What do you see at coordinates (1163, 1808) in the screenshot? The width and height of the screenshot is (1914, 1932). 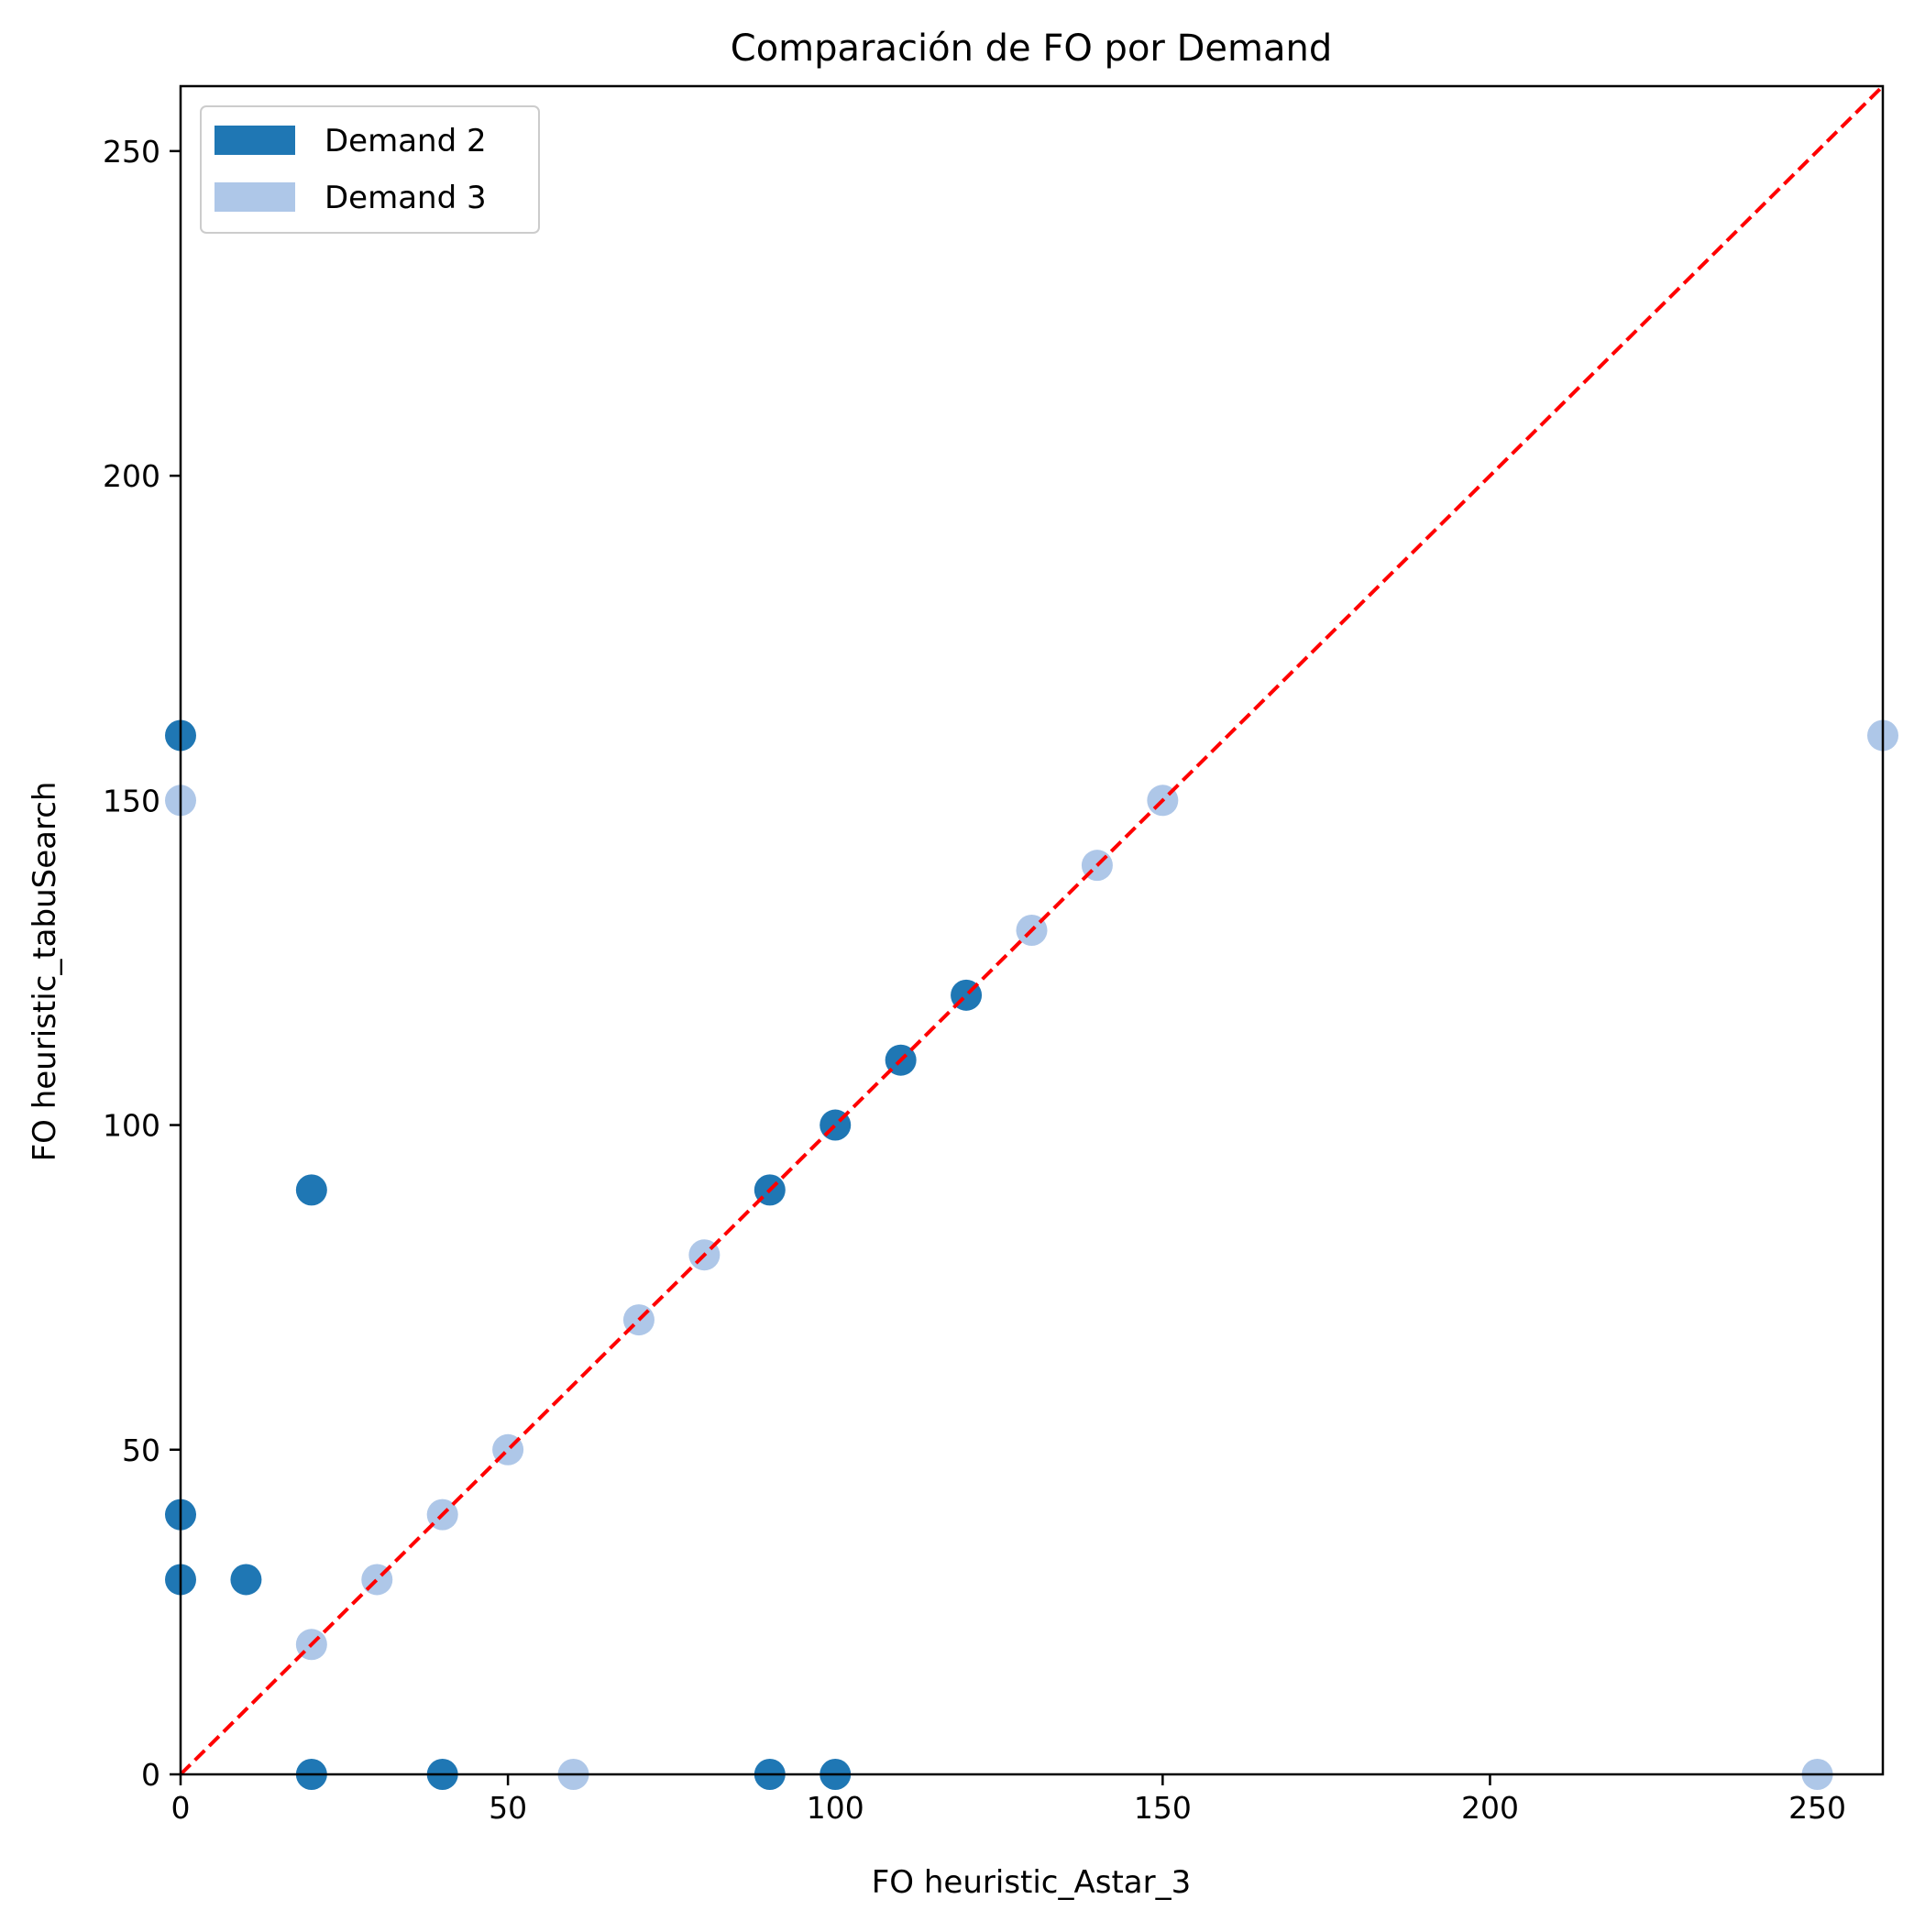 I see `x-tick-label: 150` at bounding box center [1163, 1808].